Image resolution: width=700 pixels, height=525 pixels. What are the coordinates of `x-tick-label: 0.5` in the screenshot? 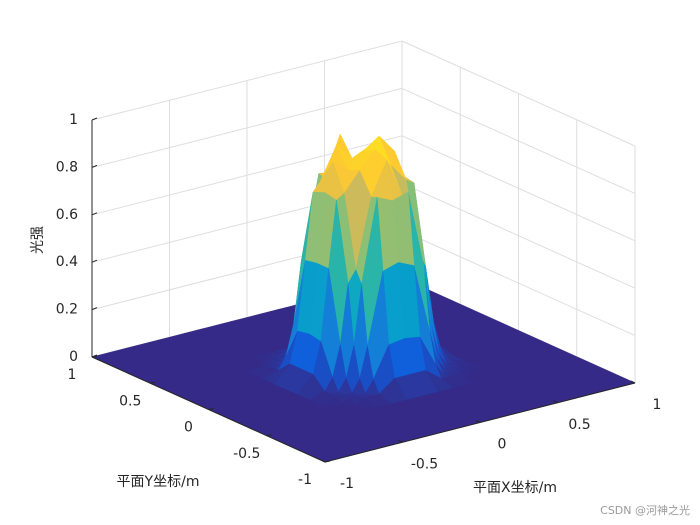 It's located at (579, 425).